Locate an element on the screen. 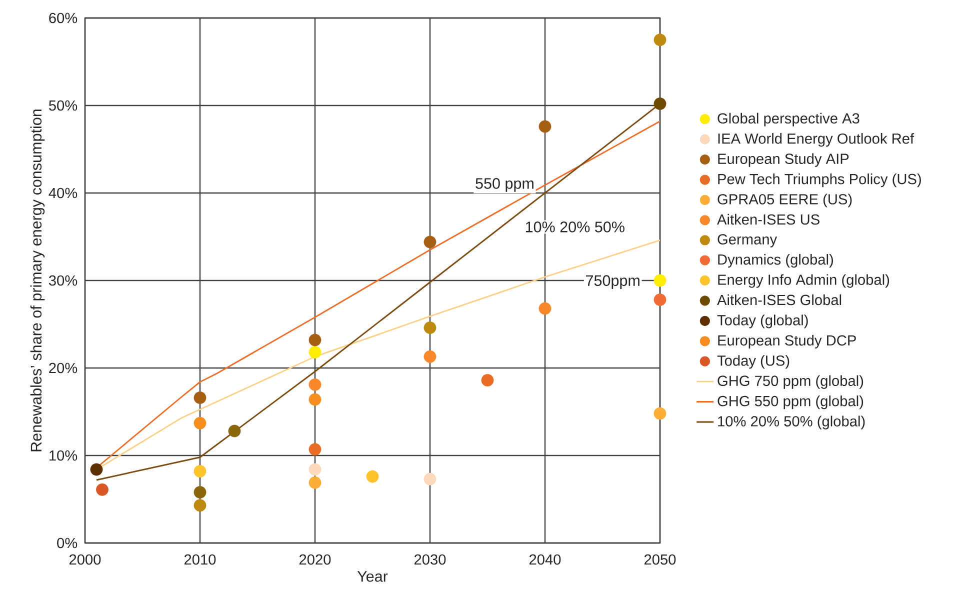  x-tick-label: 2050 is located at coordinates (660, 559).